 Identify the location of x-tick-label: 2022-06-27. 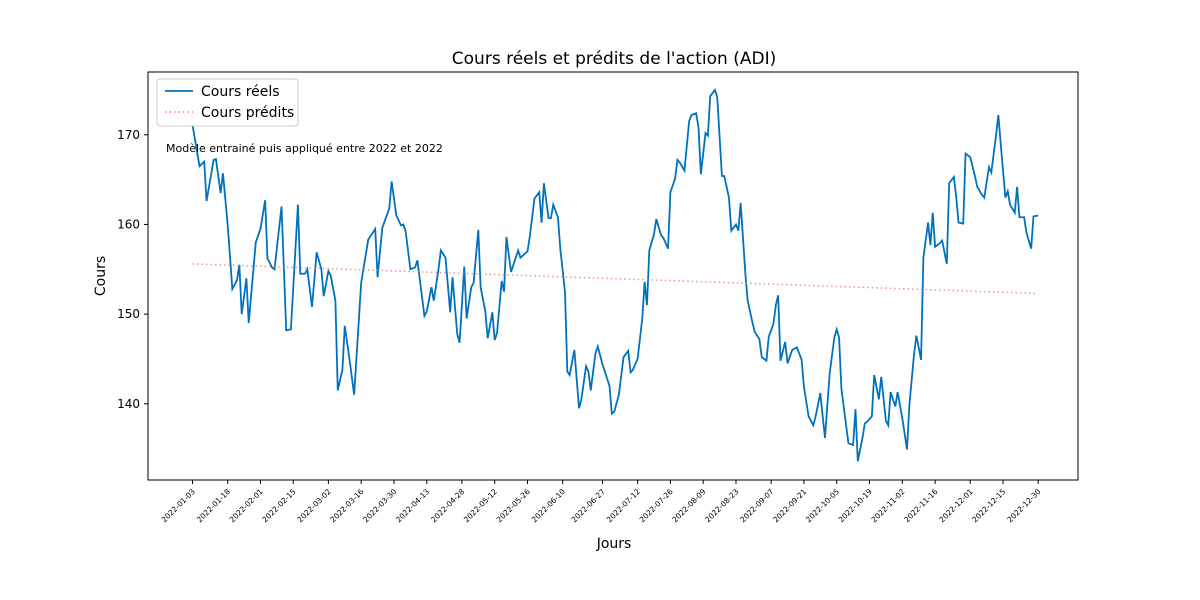
(588, 505).